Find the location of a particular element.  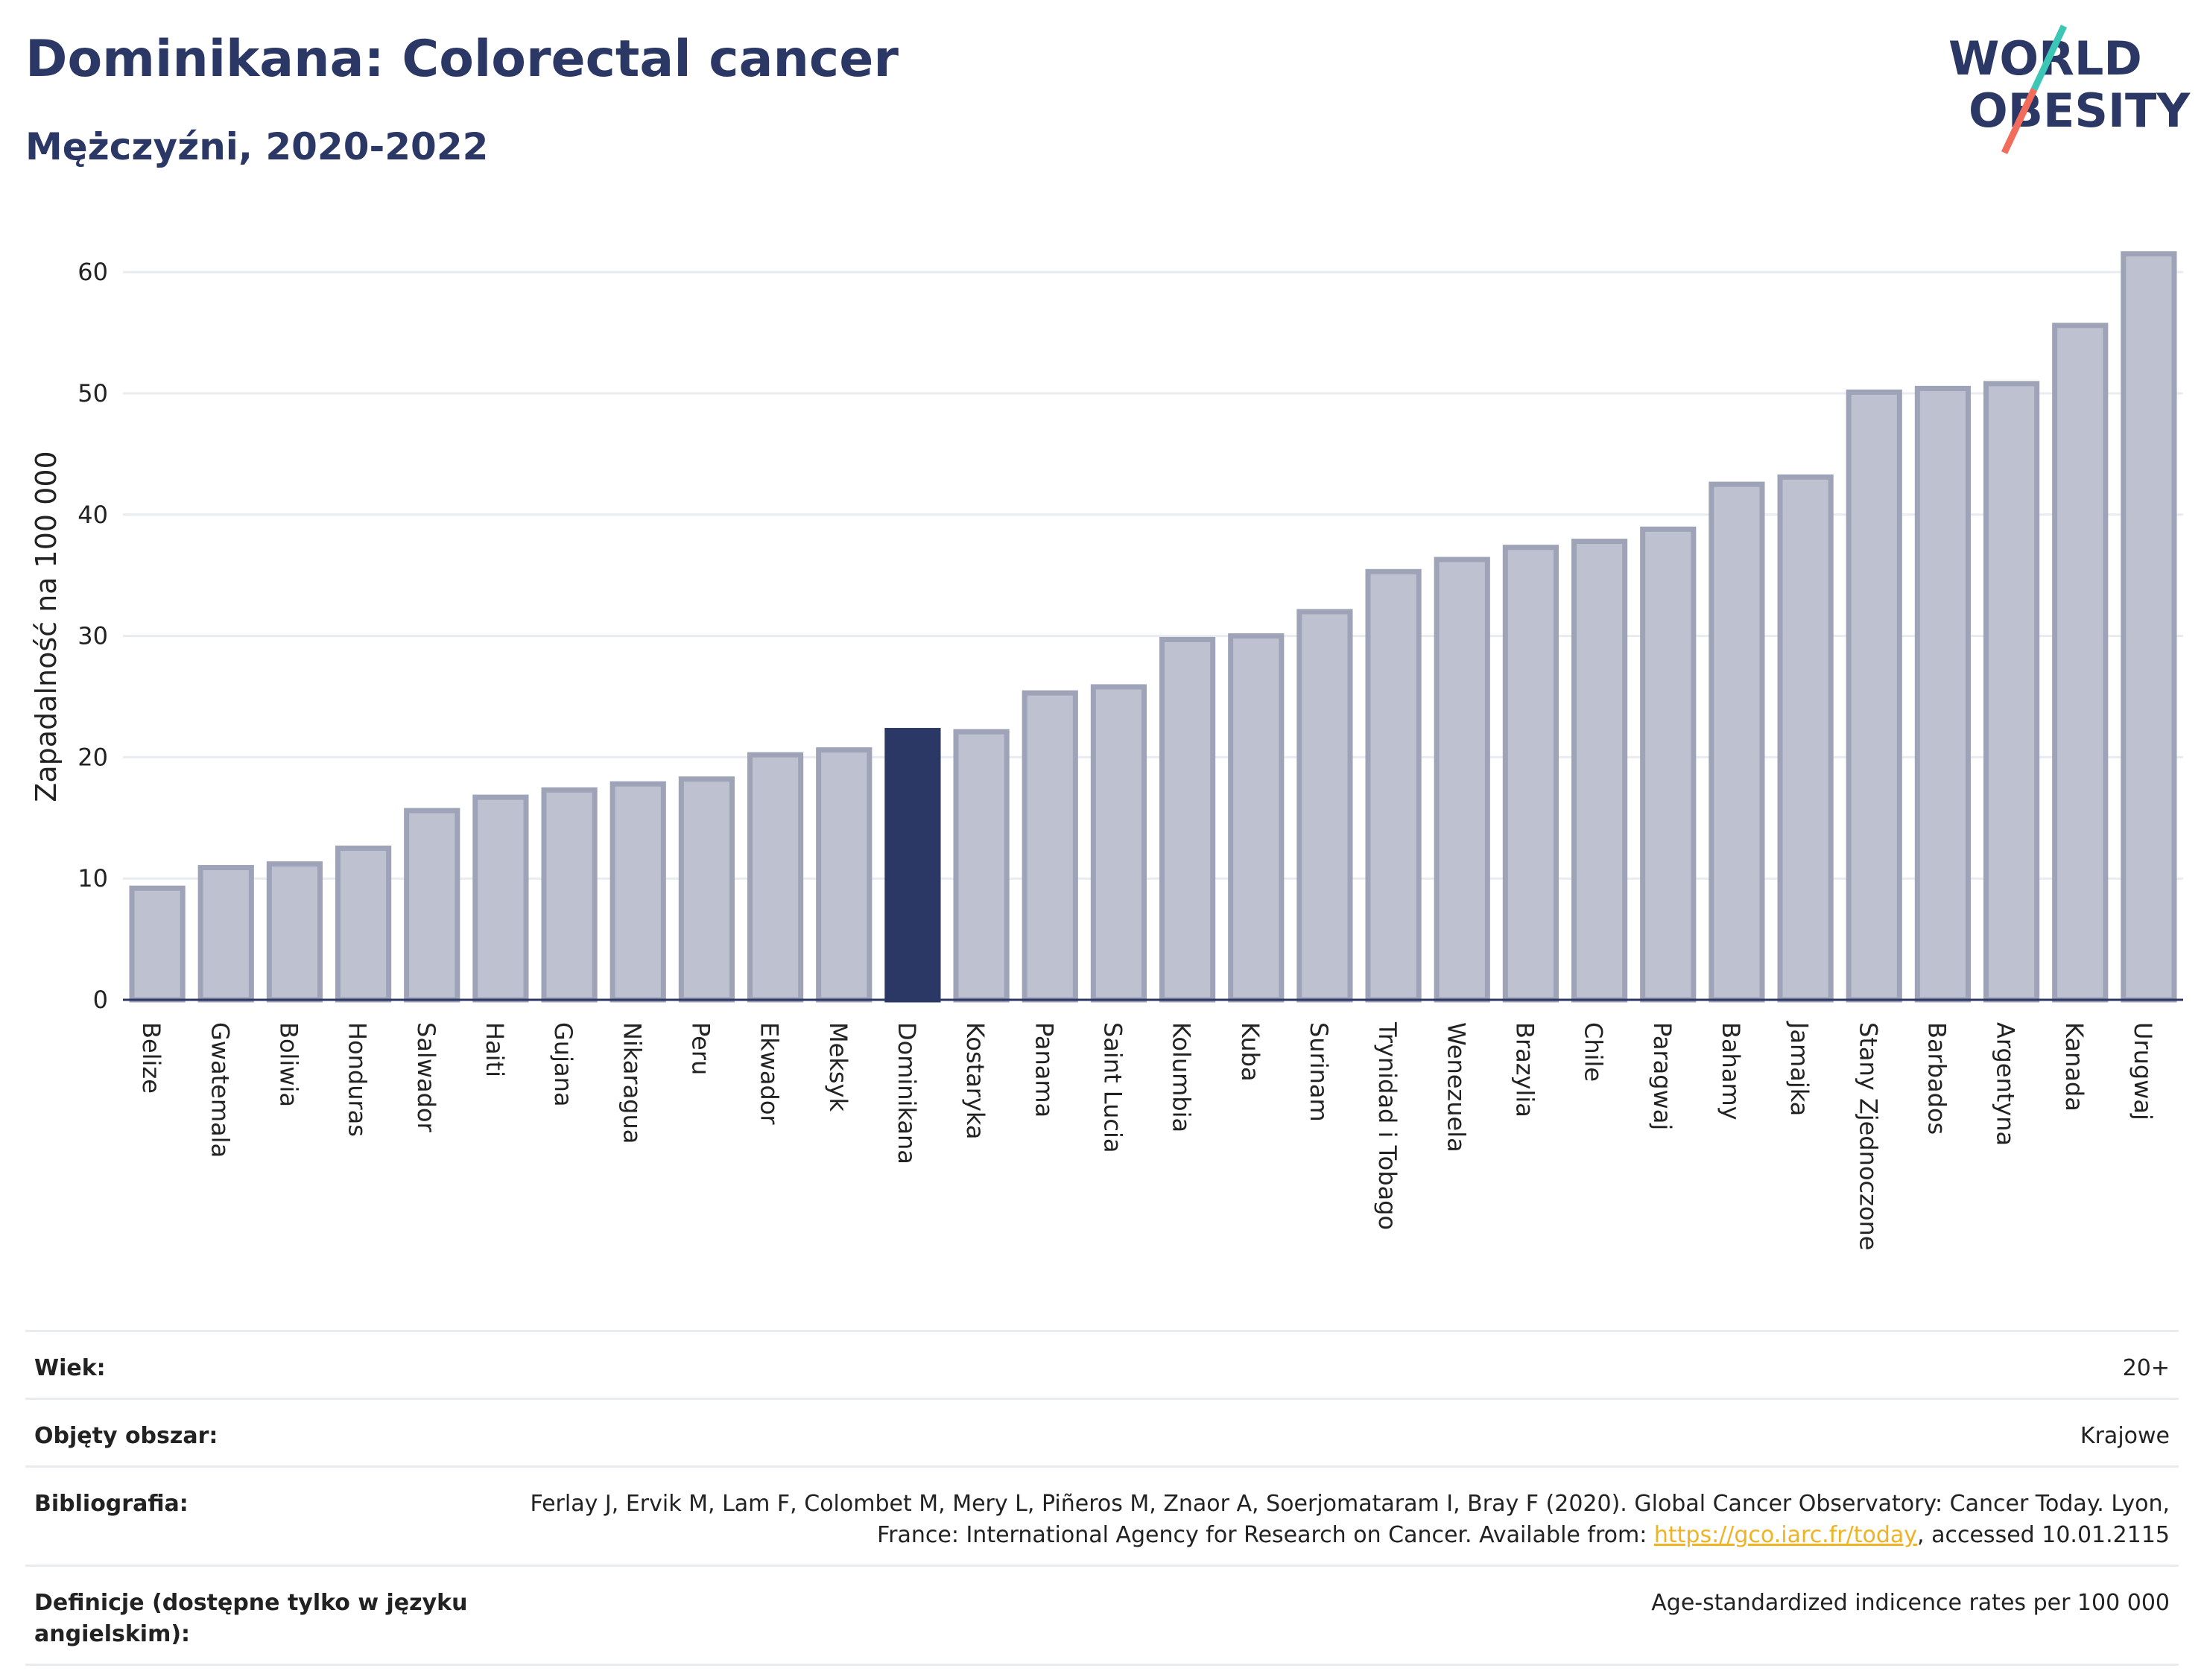

logo-slash-teal is located at coordinates (2049, 58).